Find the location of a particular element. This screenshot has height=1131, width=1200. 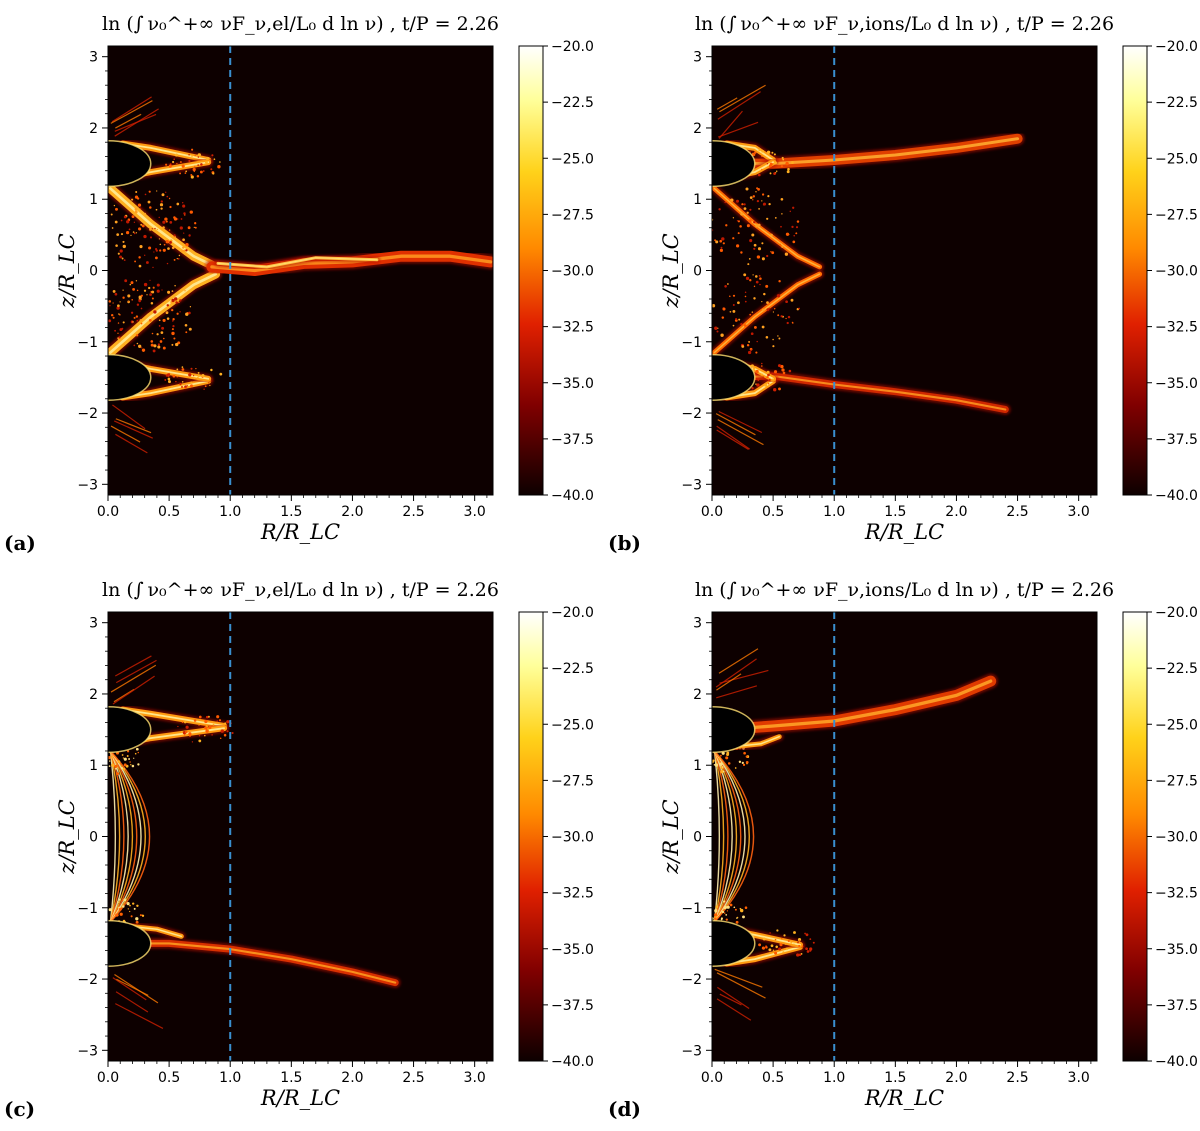

heatmap-emission is located at coordinates (855, 834).